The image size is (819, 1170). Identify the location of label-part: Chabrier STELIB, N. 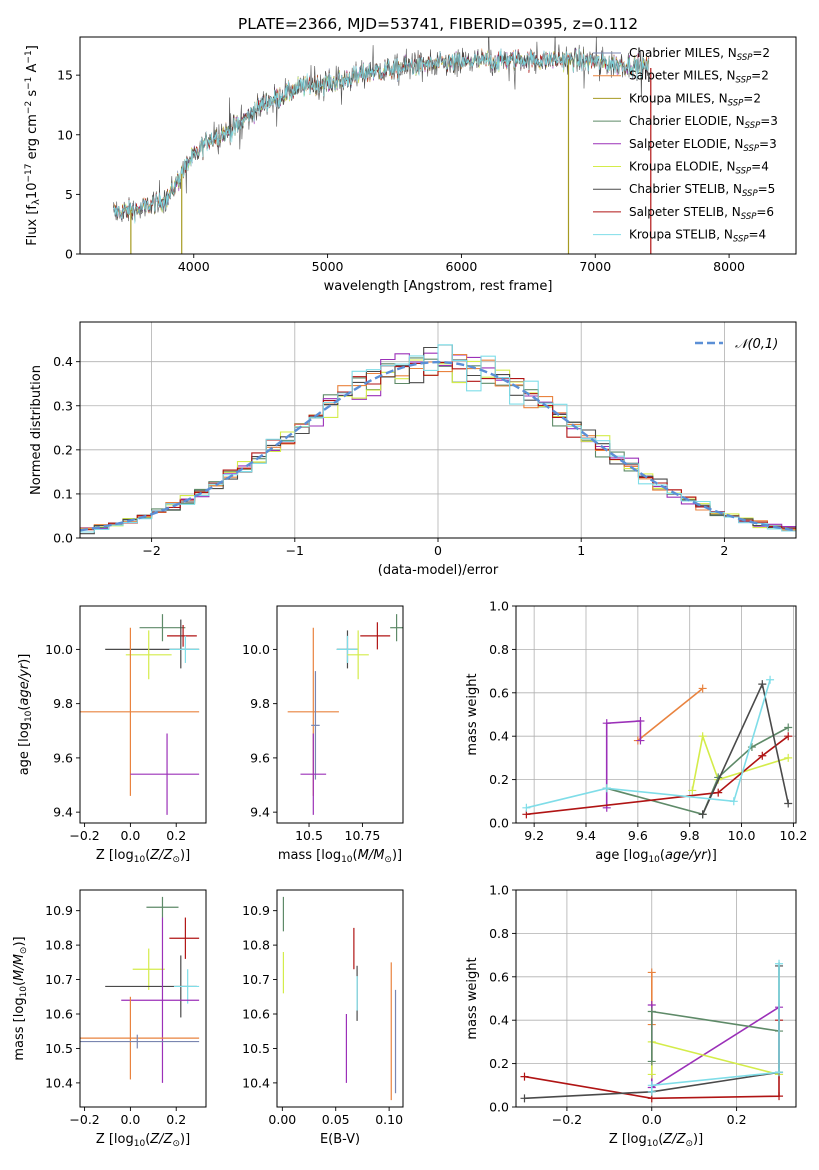
(685, 189).